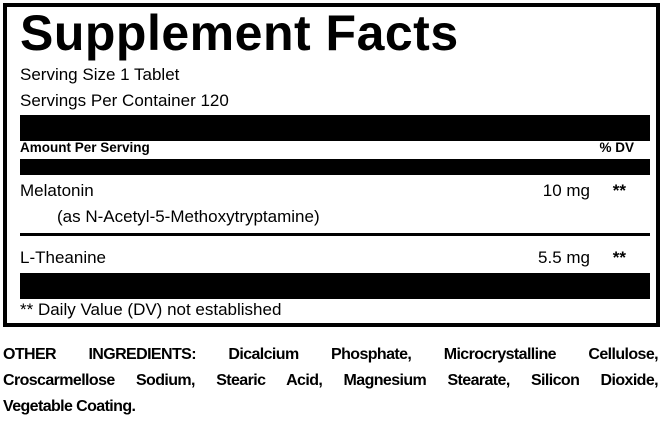 The image size is (663, 427). What do you see at coordinates (566, 190) in the screenshot?
I see `nutrient-amount: 10 mg` at bounding box center [566, 190].